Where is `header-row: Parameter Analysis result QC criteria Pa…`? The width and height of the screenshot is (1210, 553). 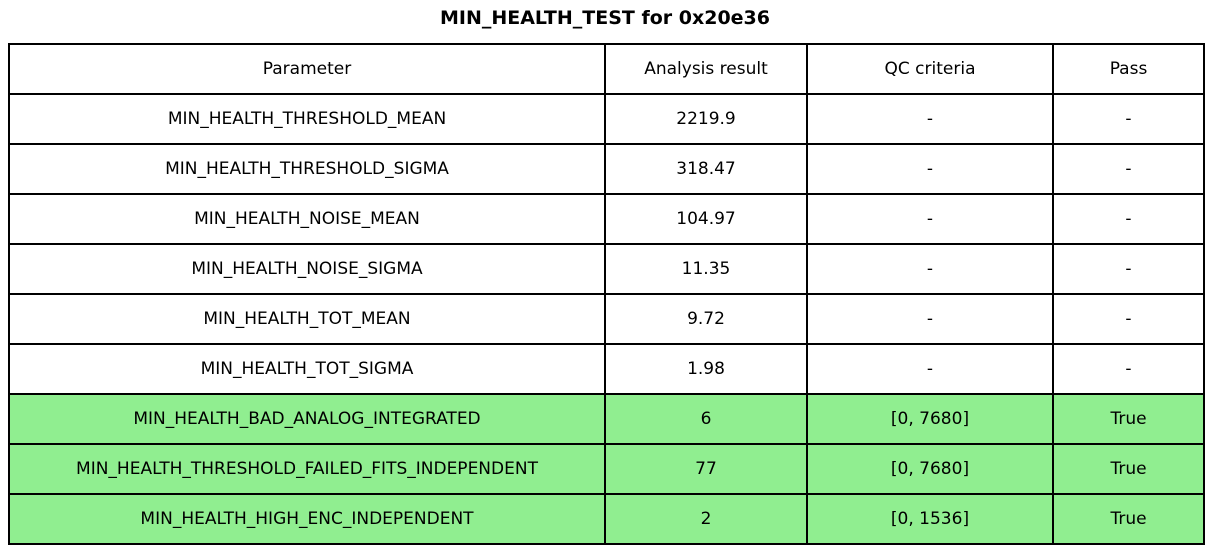 header-row: Parameter Analysis result QC criteria Pa… is located at coordinates (606, 69).